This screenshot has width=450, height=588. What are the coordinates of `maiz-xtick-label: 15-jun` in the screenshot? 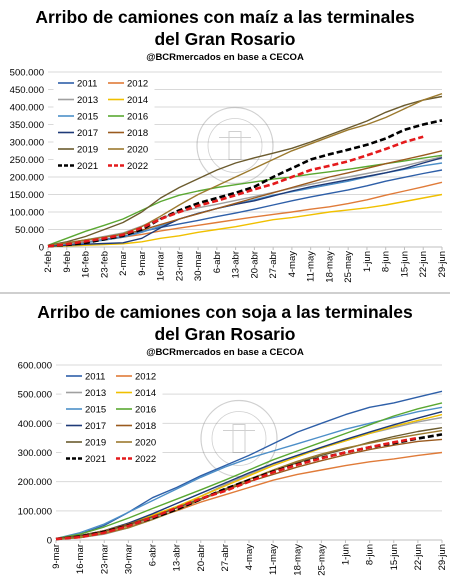 It's located at (404, 264).